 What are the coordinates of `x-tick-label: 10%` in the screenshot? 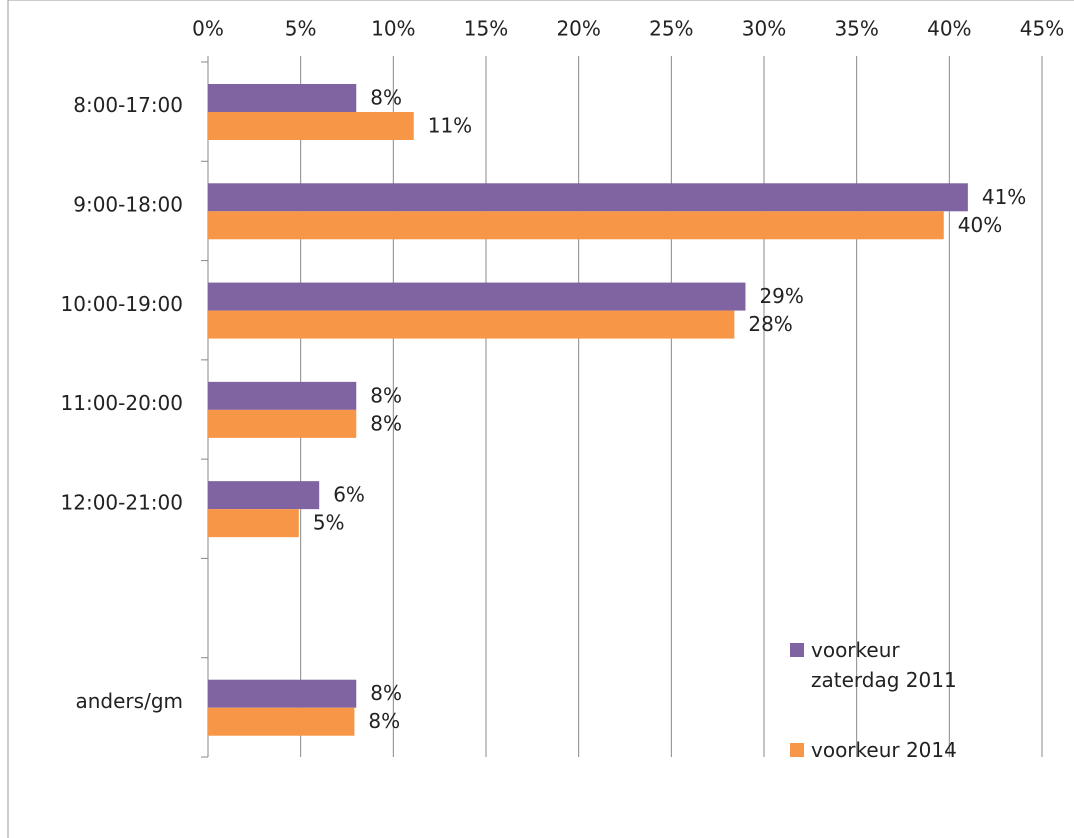 It's located at (393, 29).